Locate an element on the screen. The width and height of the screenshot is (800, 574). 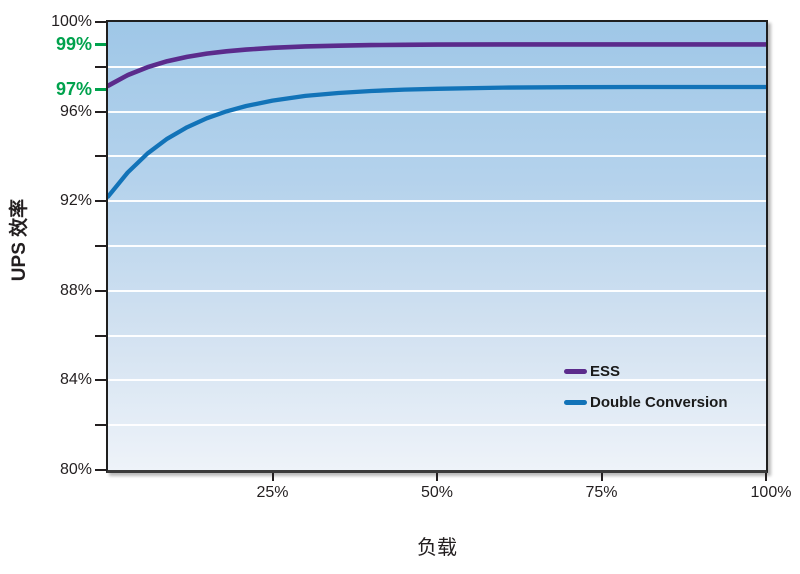
x-tick-label: 75% is located at coordinates (601, 492).